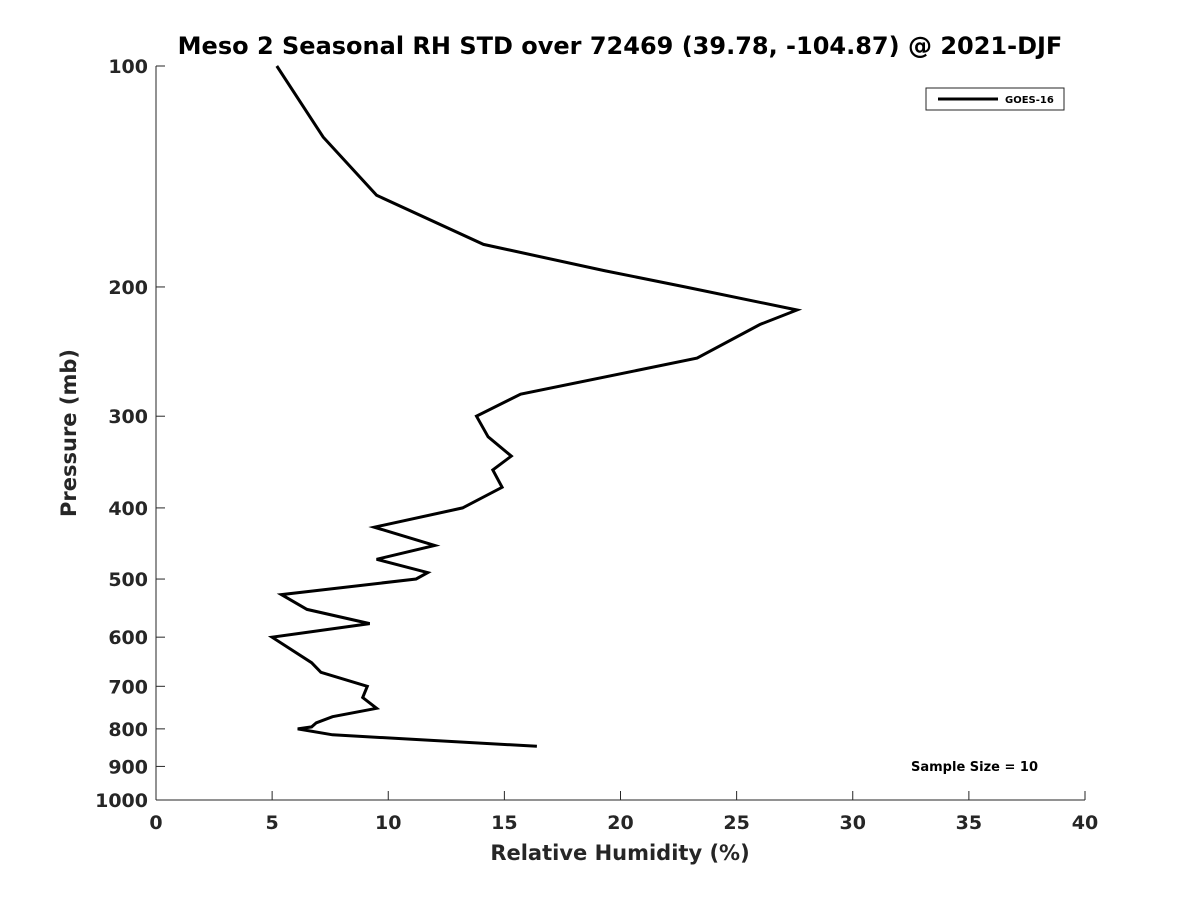 The width and height of the screenshot is (1200, 900). What do you see at coordinates (969, 823) in the screenshot?
I see `x-tick-label: 35` at bounding box center [969, 823].